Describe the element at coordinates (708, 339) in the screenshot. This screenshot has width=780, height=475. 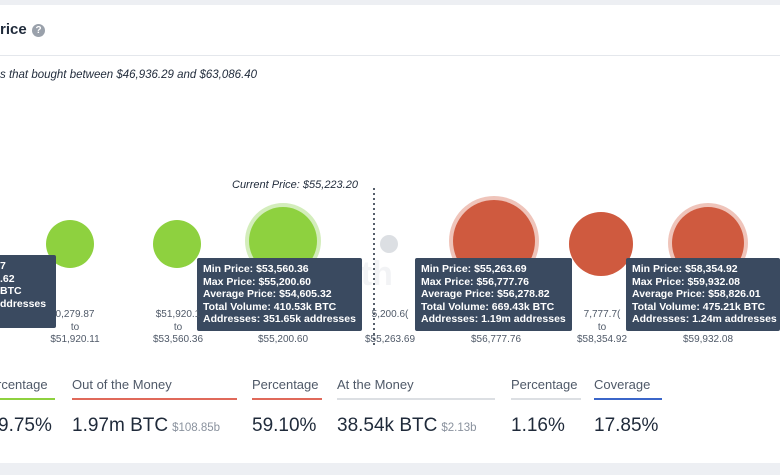
I see `price-range-8: $59,932.08` at that location.